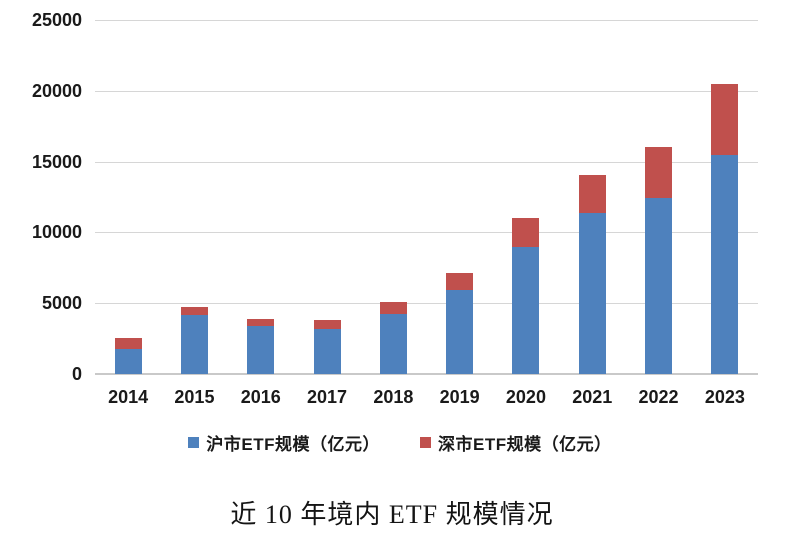 This screenshot has width=800, height=553. I want to click on bar-segment-shenzhen-etf-2023, so click(725, 119).